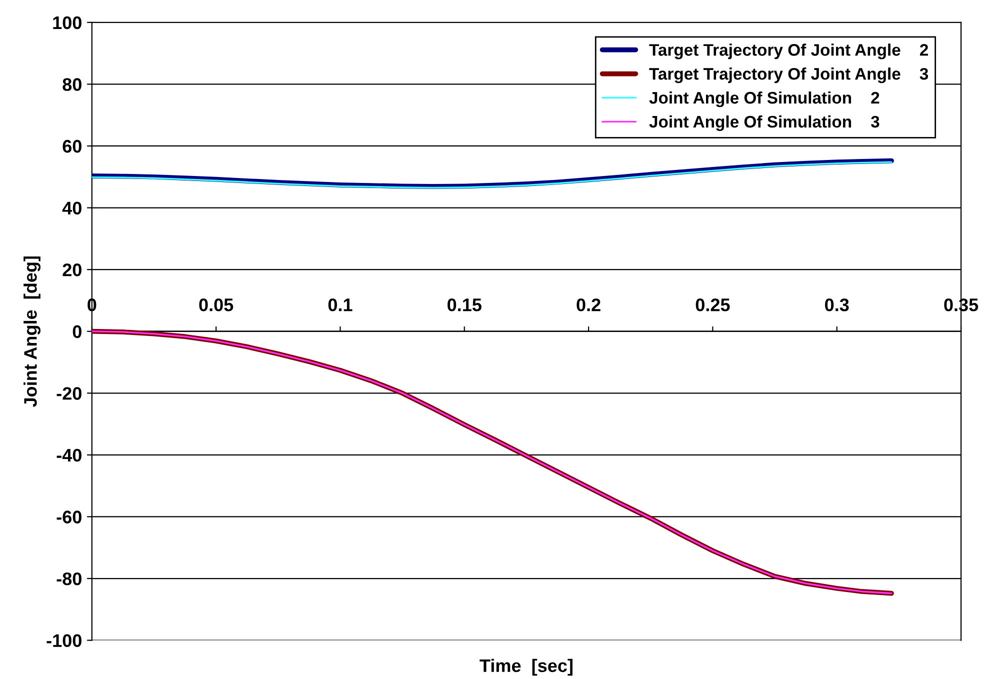 This screenshot has height=679, width=999. I want to click on y-tick-label: 20, so click(72, 269).